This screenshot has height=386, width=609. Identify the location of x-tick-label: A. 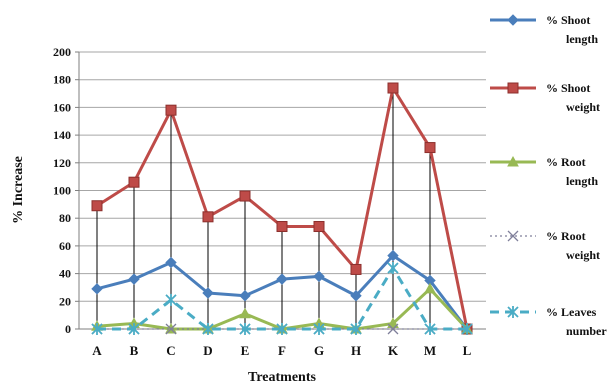
(97, 350).